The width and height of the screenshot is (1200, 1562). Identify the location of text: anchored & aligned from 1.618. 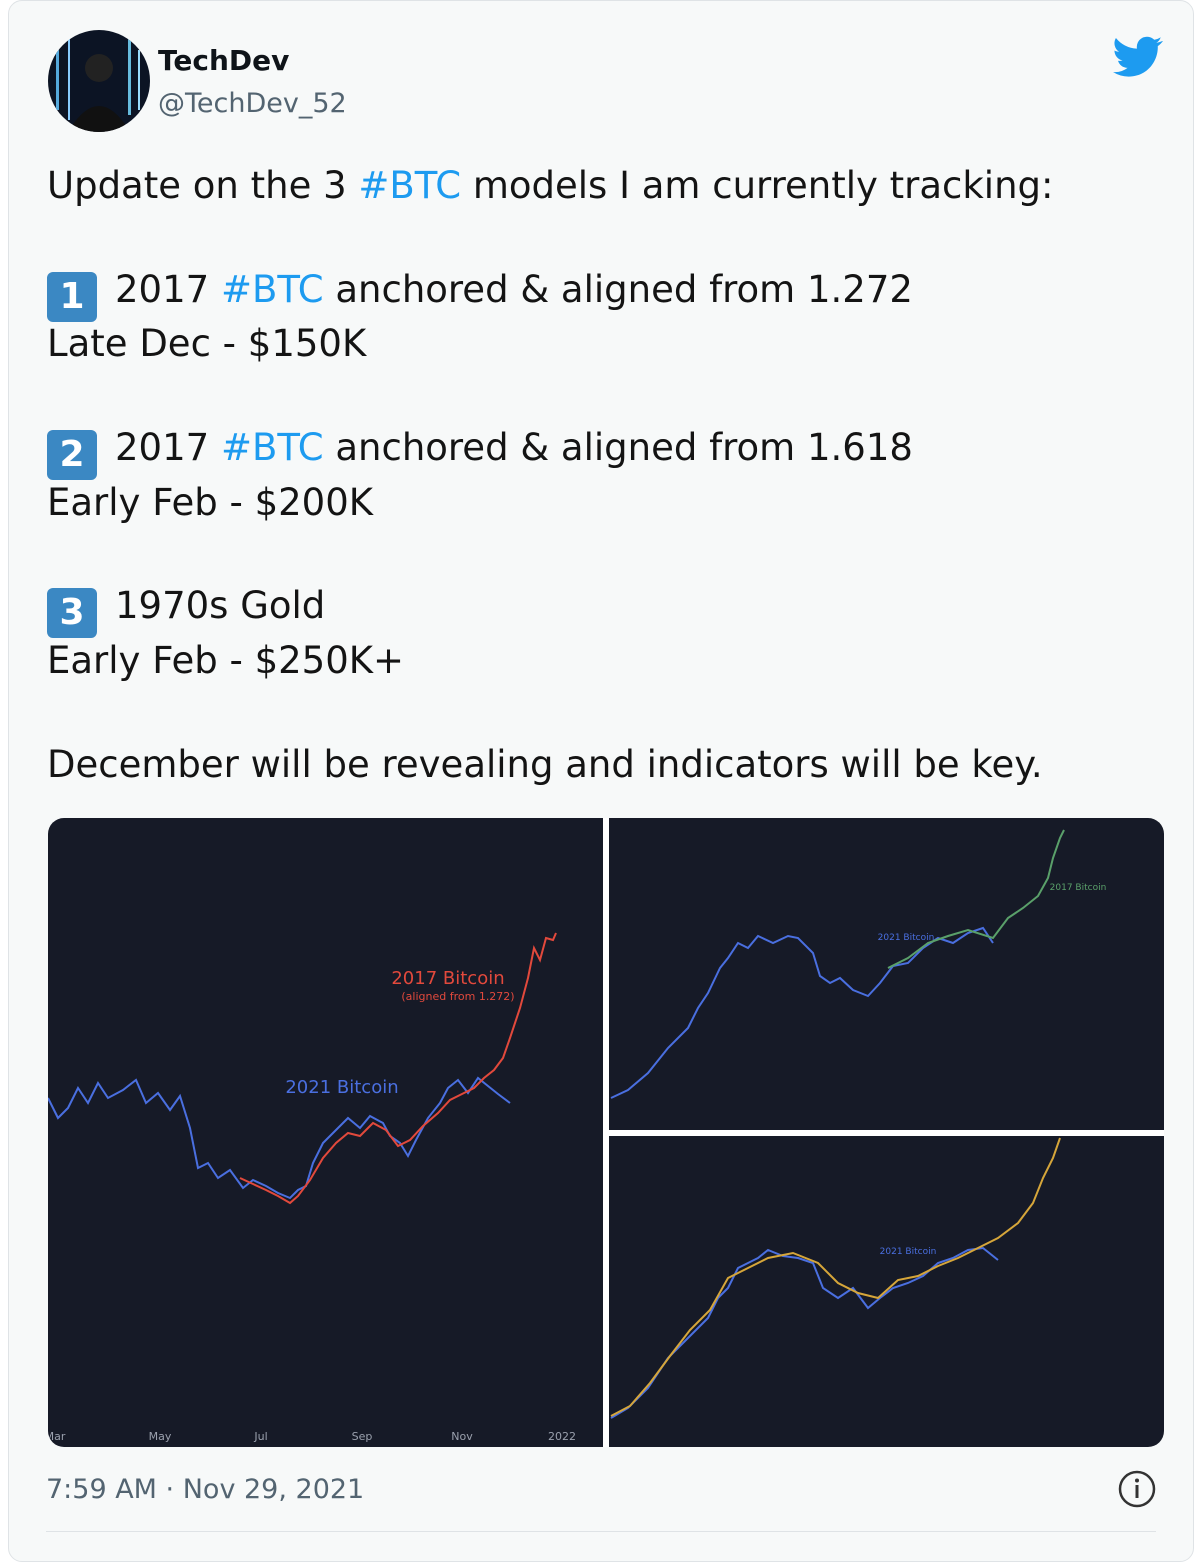
(618, 447).